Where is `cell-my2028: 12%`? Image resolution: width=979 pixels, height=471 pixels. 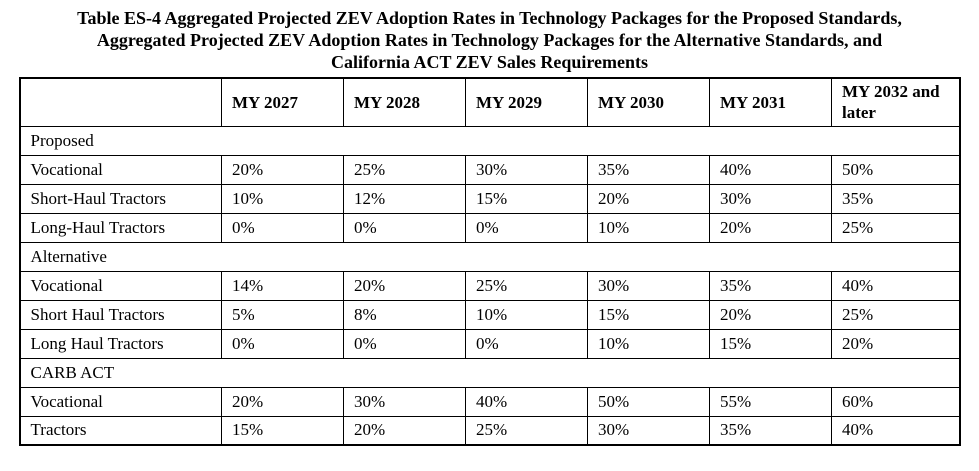 cell-my2028: 12% is located at coordinates (404, 198).